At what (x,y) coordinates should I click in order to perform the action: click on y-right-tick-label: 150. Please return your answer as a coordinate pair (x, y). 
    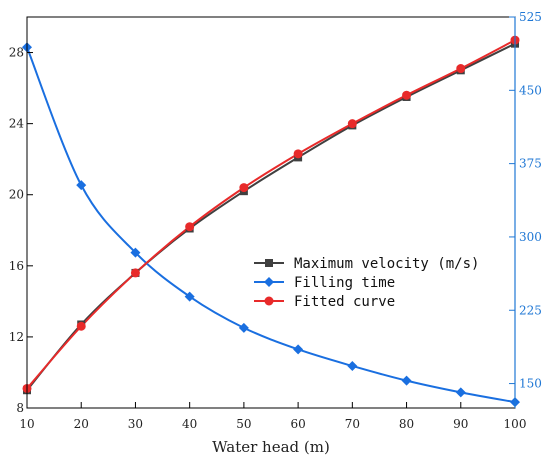
    Looking at the image, I should click on (530, 384).